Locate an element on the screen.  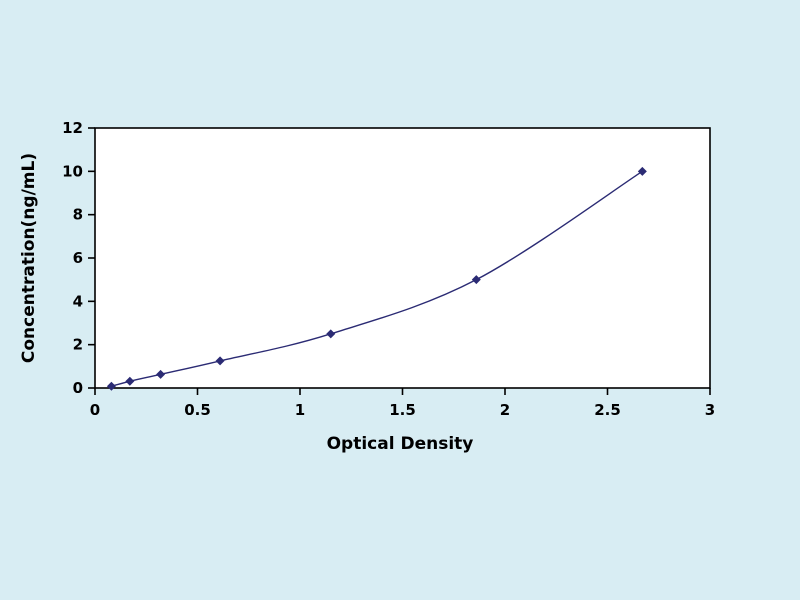
x-tick-label: 1.5 is located at coordinates (402, 410).